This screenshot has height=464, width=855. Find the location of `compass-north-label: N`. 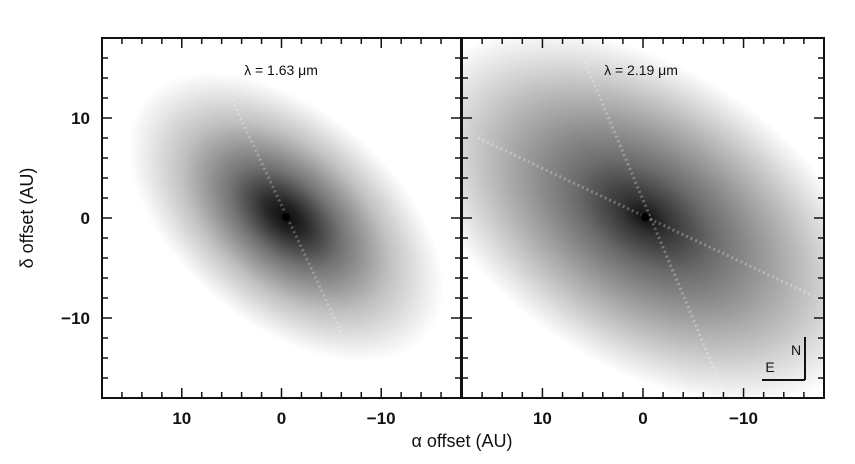

compass-north-label: N is located at coordinates (796, 350).